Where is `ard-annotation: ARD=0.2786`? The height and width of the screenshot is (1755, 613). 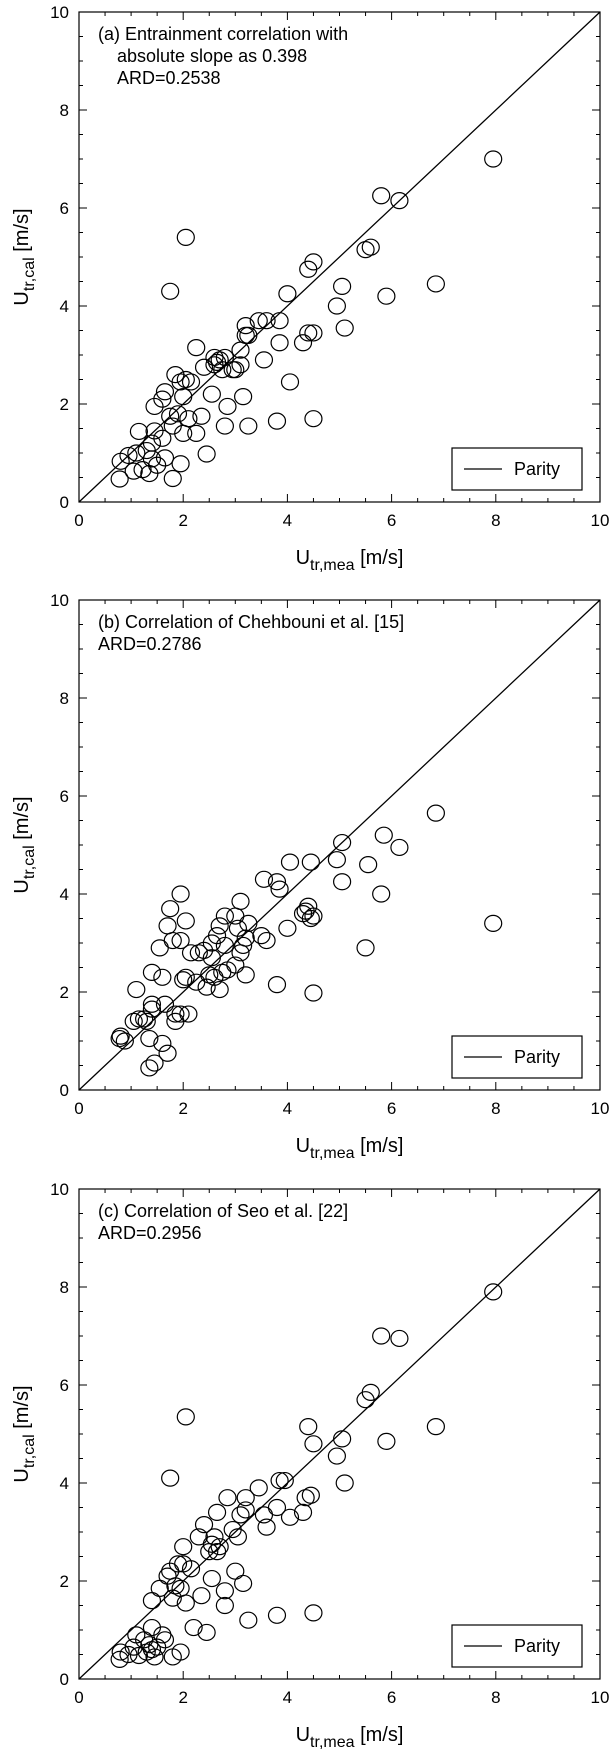
ard-annotation: ARD=0.2786 is located at coordinates (150, 644).